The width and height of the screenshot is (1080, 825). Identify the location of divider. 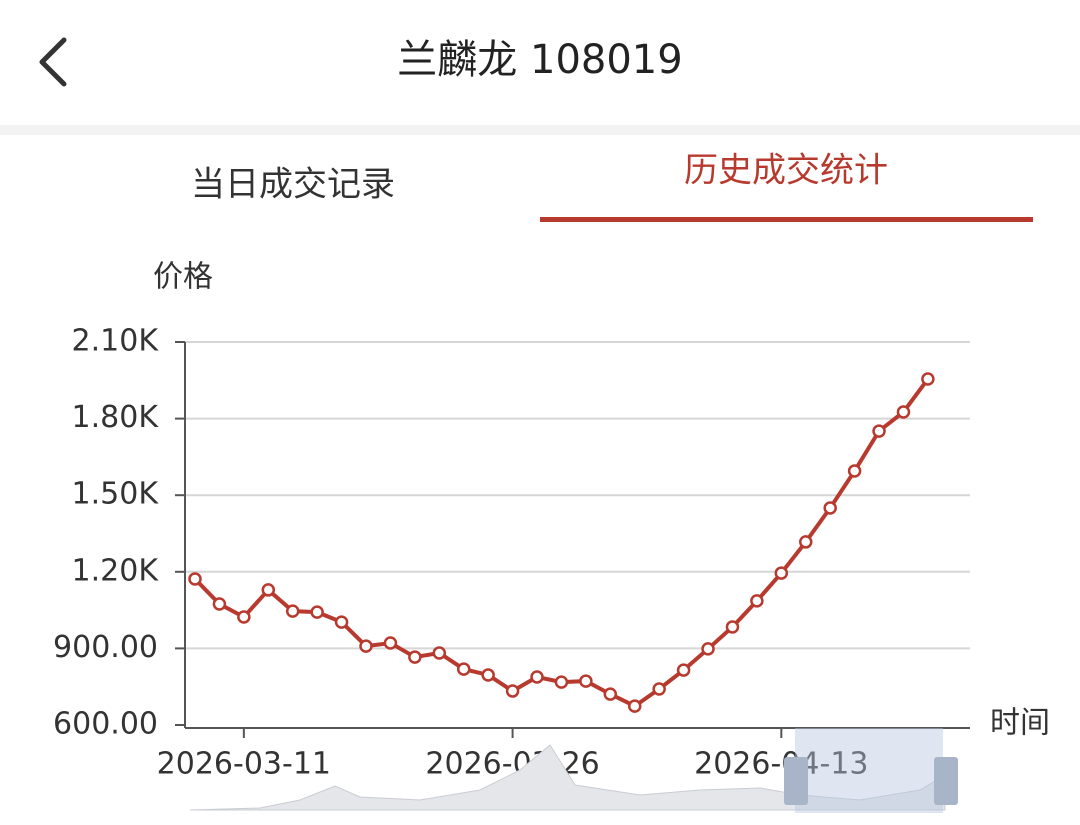
(540, 130).